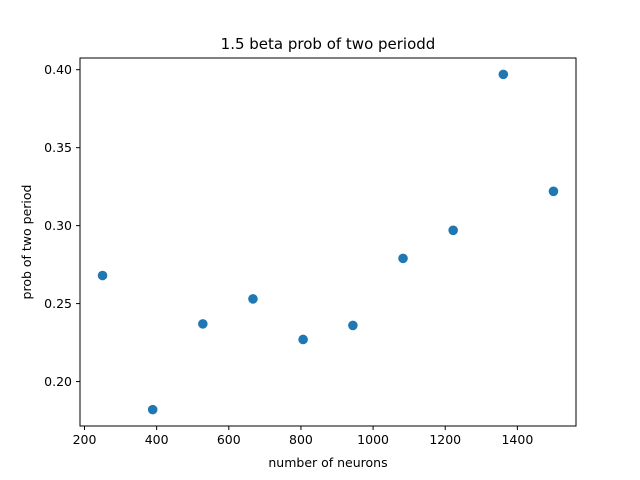 The height and width of the screenshot is (480, 640). What do you see at coordinates (58, 225) in the screenshot?
I see `y-tick-label: 0.30` at bounding box center [58, 225].